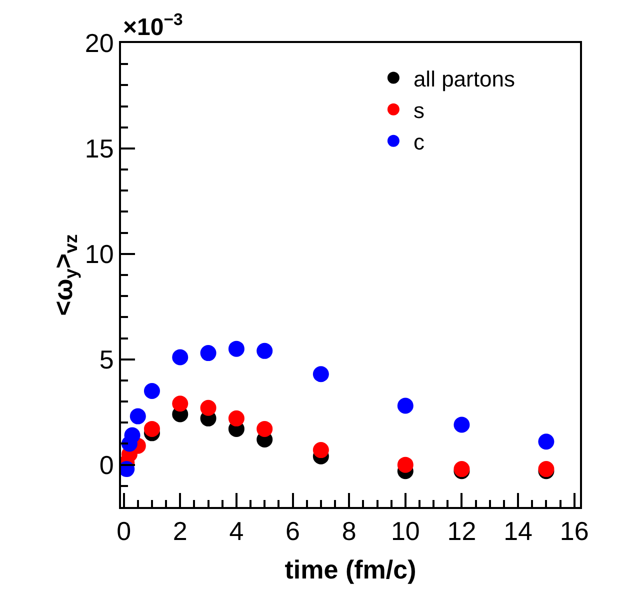 The height and width of the screenshot is (591, 617). What do you see at coordinates (574, 531) in the screenshot?
I see `x-tick-label: 16` at bounding box center [574, 531].